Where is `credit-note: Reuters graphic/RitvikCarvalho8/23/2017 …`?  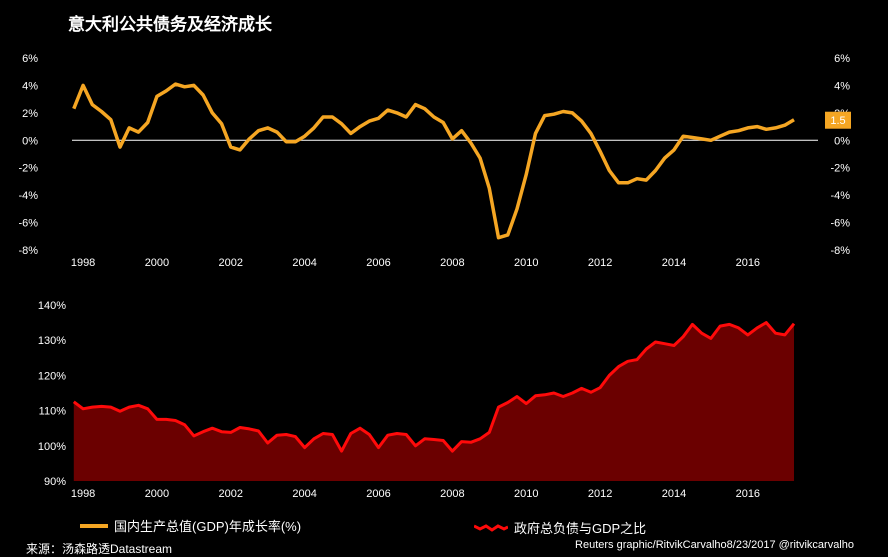
credit-note: Reuters graphic/RitvikCarvalho8/23/2017 … is located at coordinates (714, 545).